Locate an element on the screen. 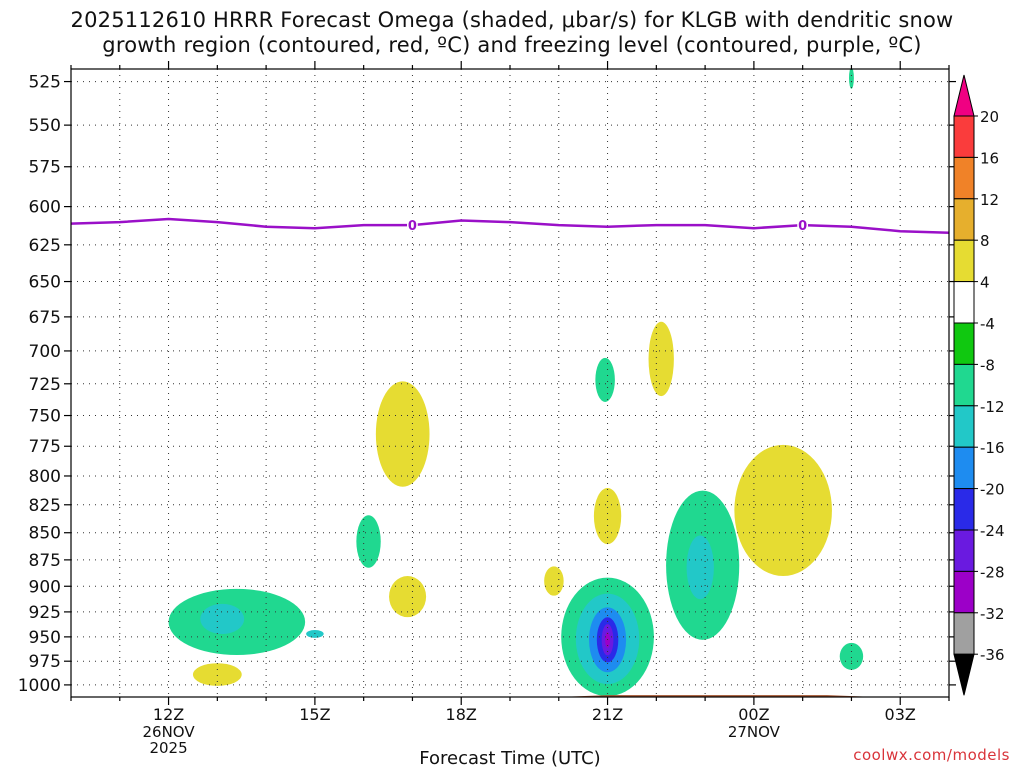 The width and height of the screenshot is (1024, 768). colorbar-label: -24 is located at coordinates (992, 531).